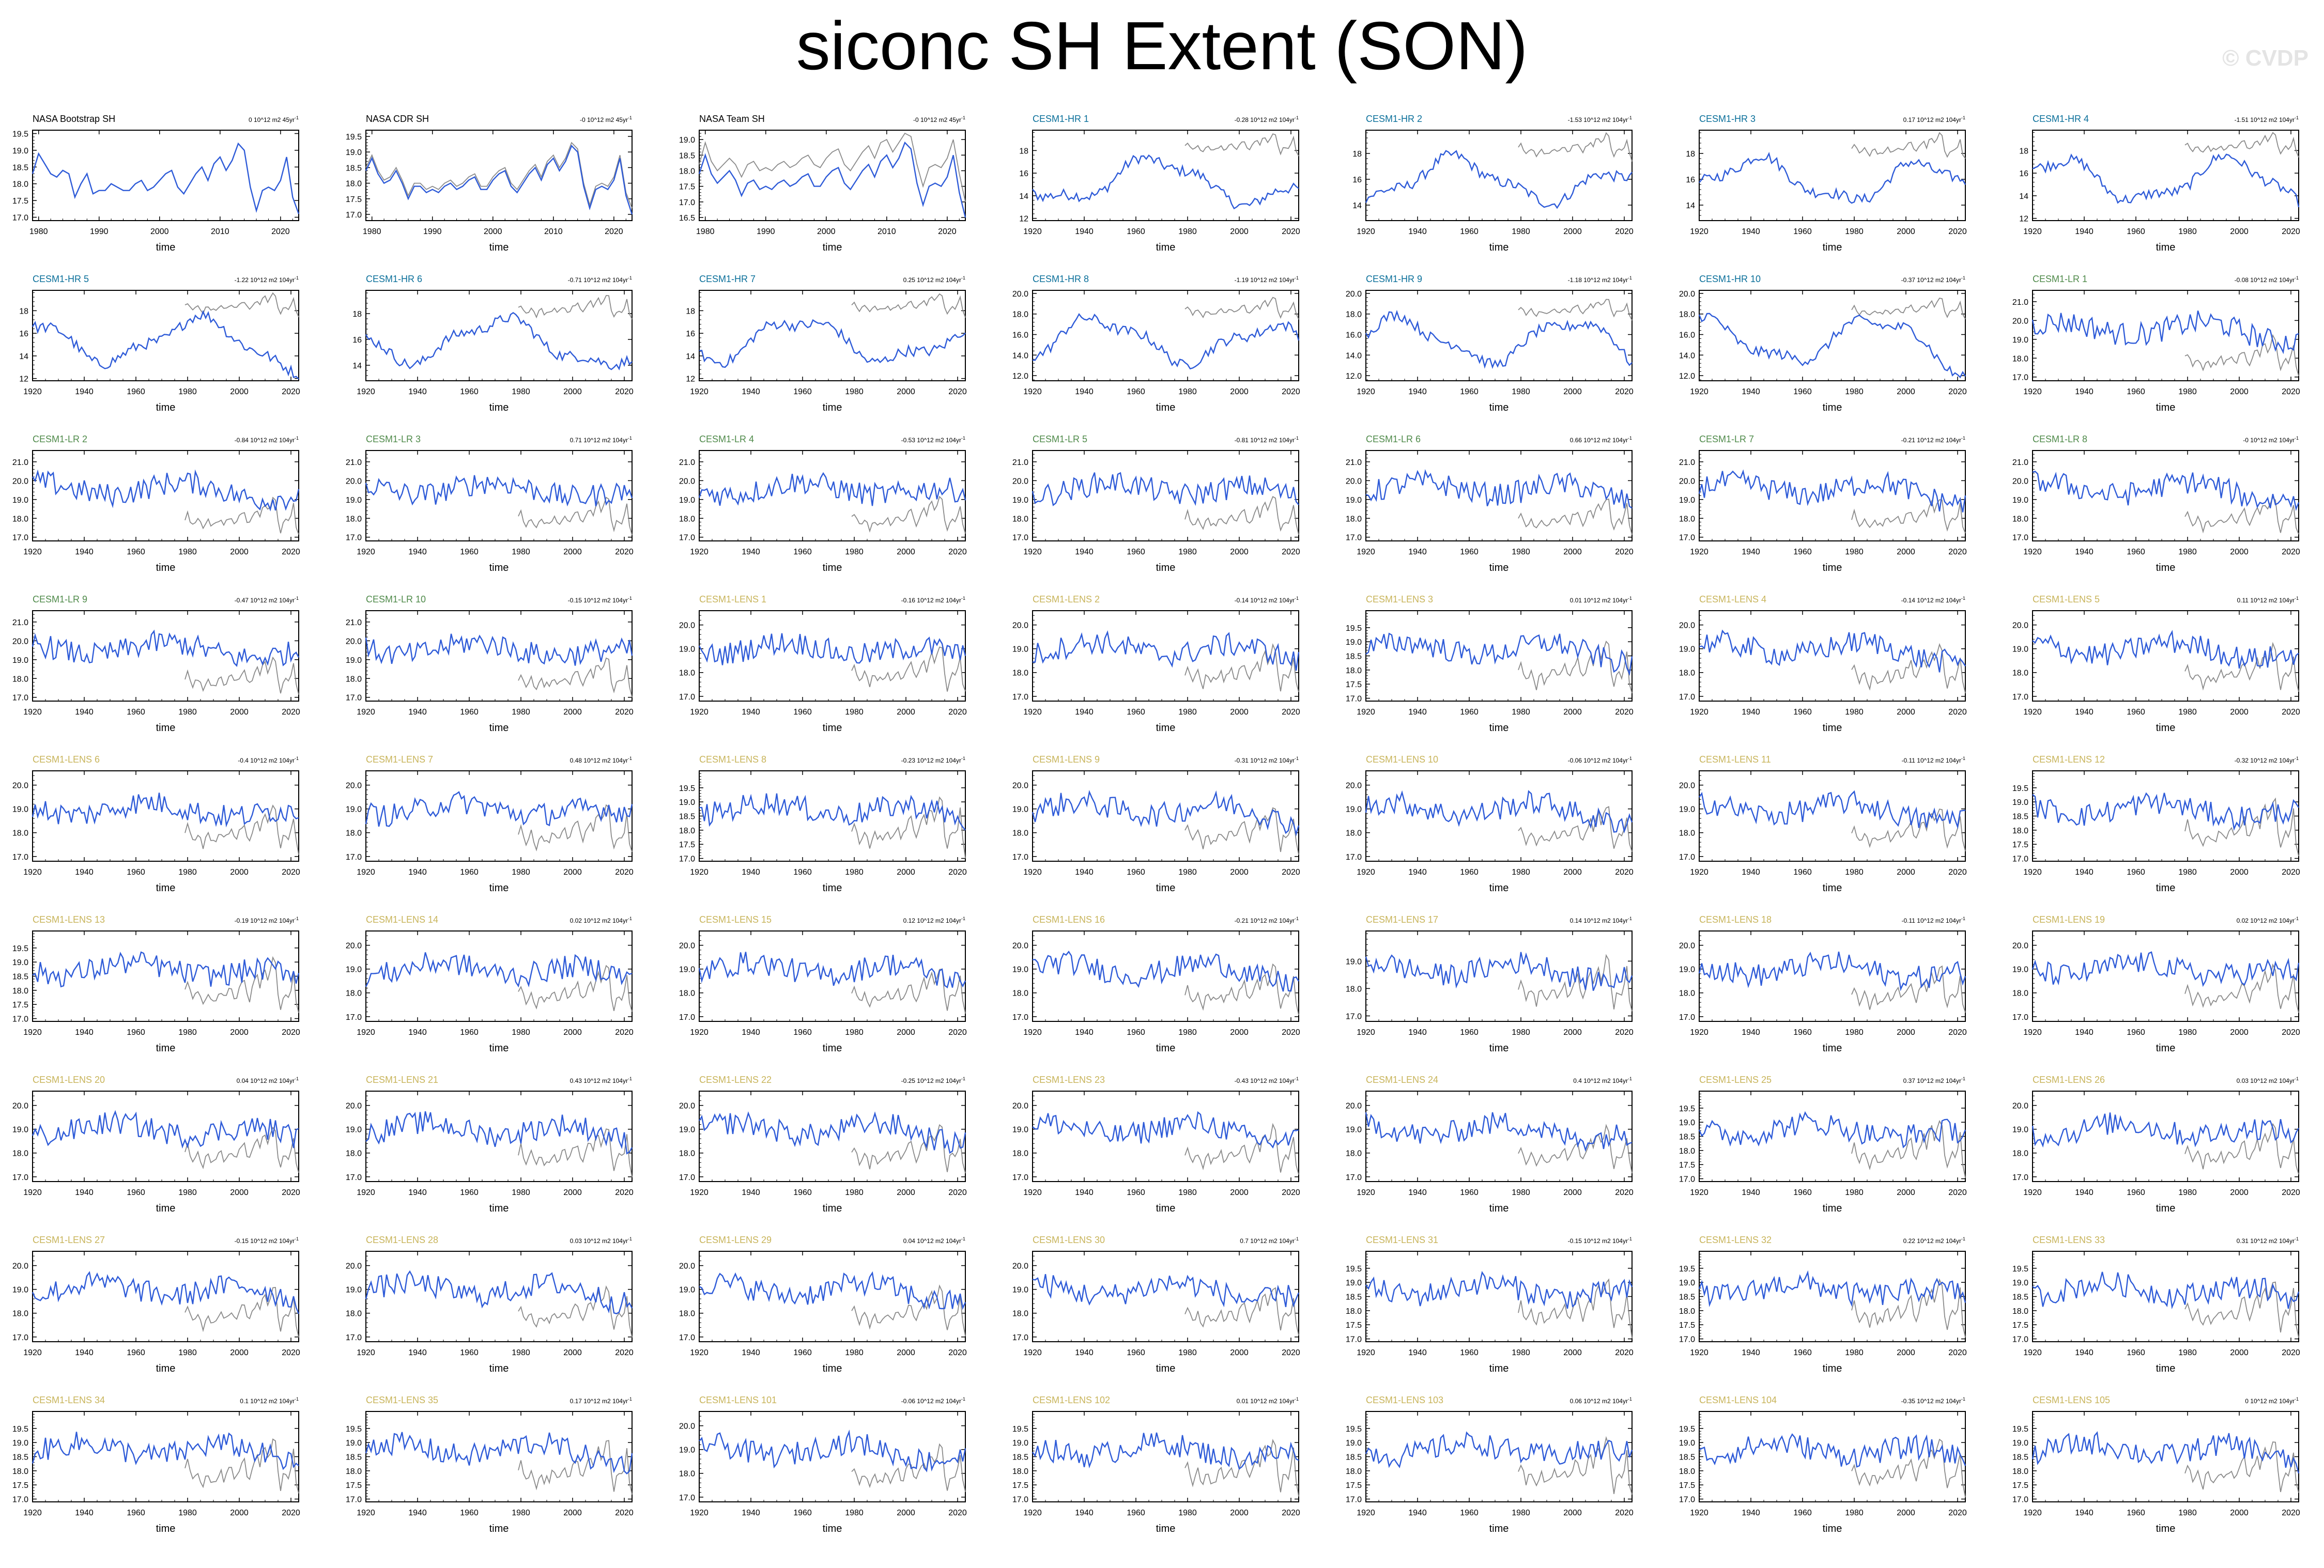  Describe the element at coordinates (1687, 1485) in the screenshot. I see `y-tick-label: 17.5` at that location.